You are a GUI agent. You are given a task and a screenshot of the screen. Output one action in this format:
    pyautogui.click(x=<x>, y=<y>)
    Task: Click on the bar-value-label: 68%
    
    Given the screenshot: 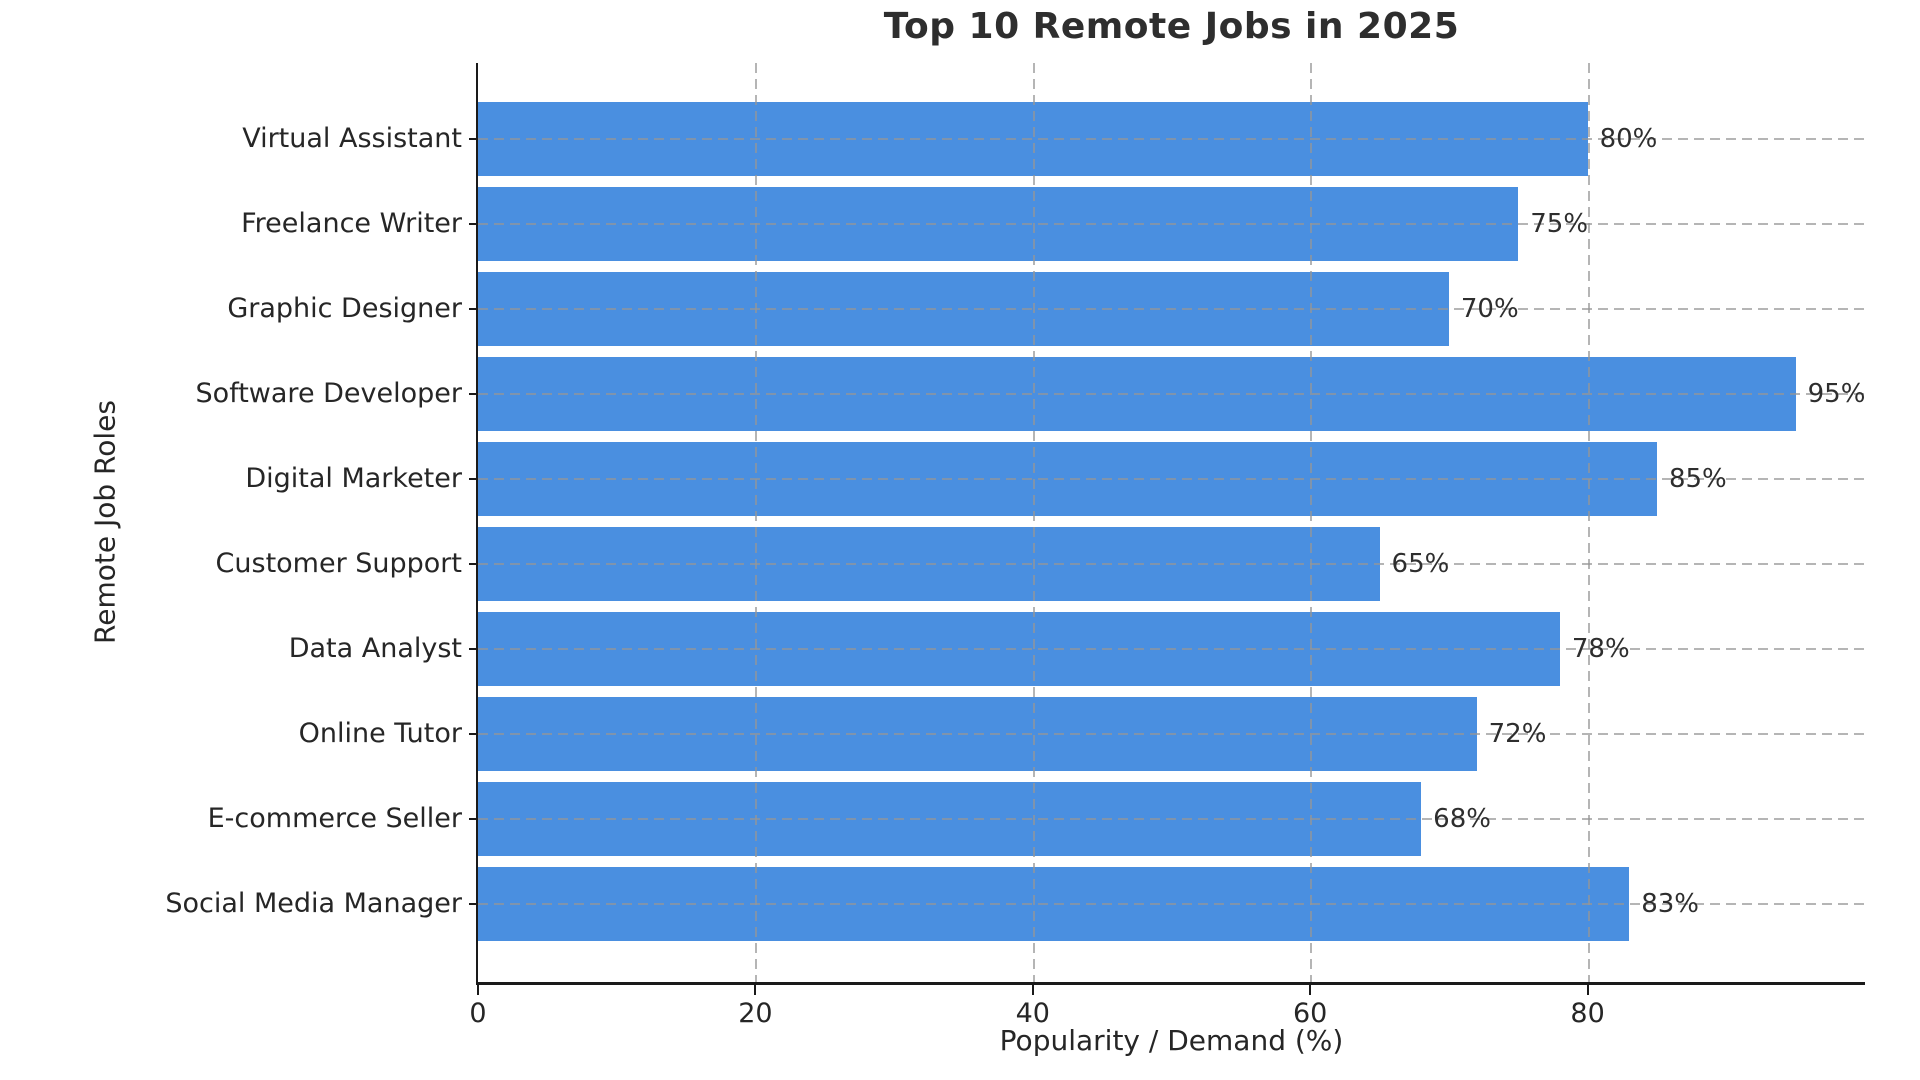 What is the action you would take?
    pyautogui.click(x=1462, y=819)
    